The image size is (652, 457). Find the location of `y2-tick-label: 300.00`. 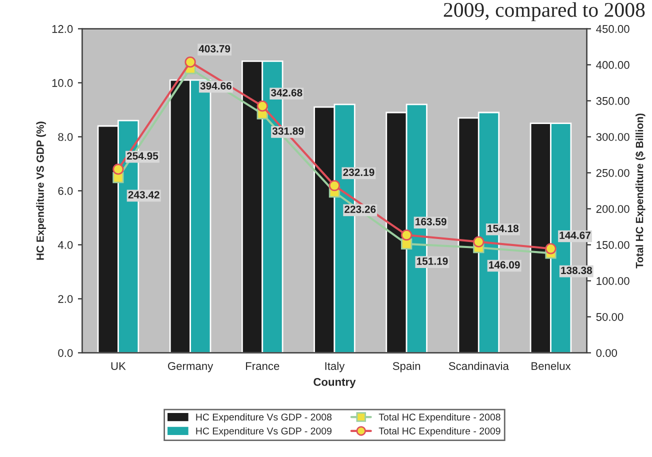

y2-tick-label: 300.00 is located at coordinates (613, 137).